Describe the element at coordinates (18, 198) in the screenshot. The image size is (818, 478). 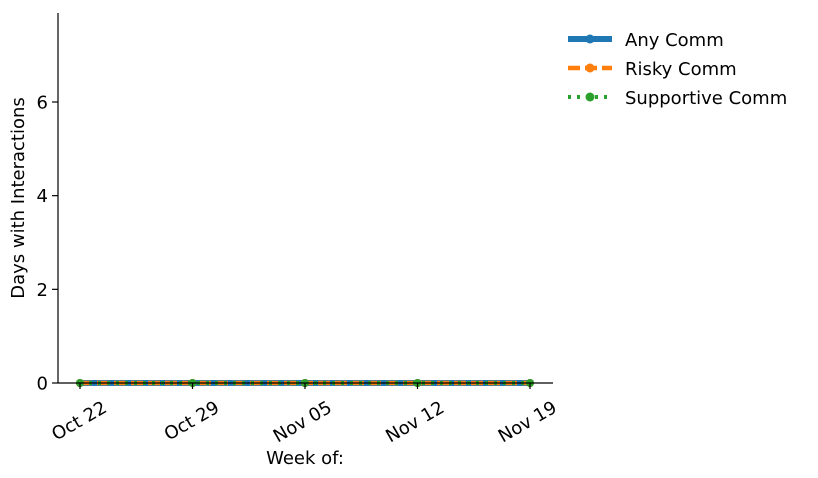
I see `y-axis-title: Days with Interactions` at that location.